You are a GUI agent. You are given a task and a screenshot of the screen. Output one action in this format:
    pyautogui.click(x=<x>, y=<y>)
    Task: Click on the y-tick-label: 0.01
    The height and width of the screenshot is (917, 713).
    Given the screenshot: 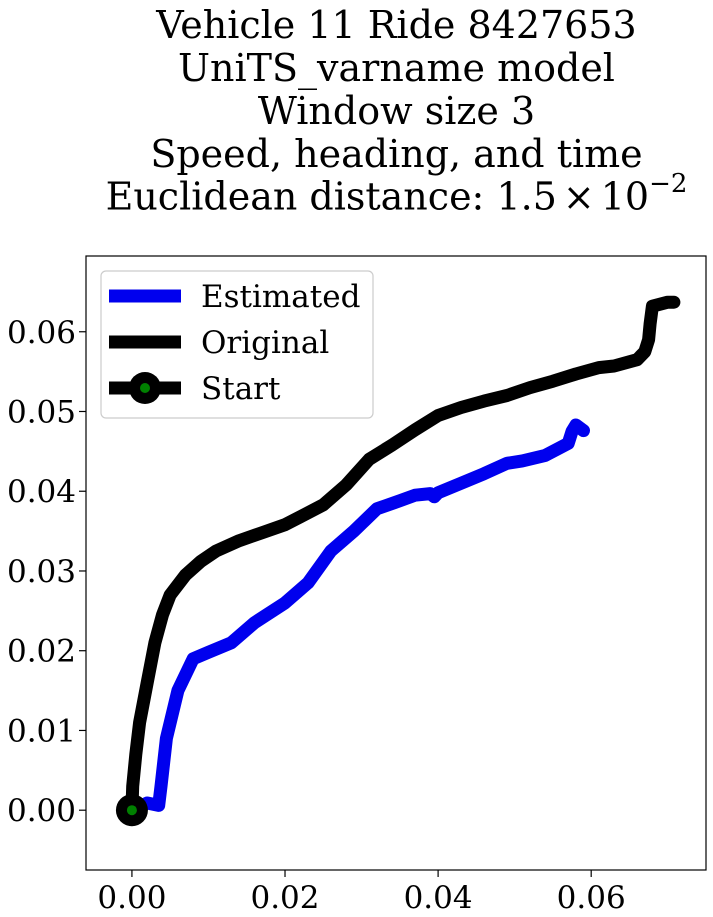 What is the action you would take?
    pyautogui.click(x=41, y=731)
    